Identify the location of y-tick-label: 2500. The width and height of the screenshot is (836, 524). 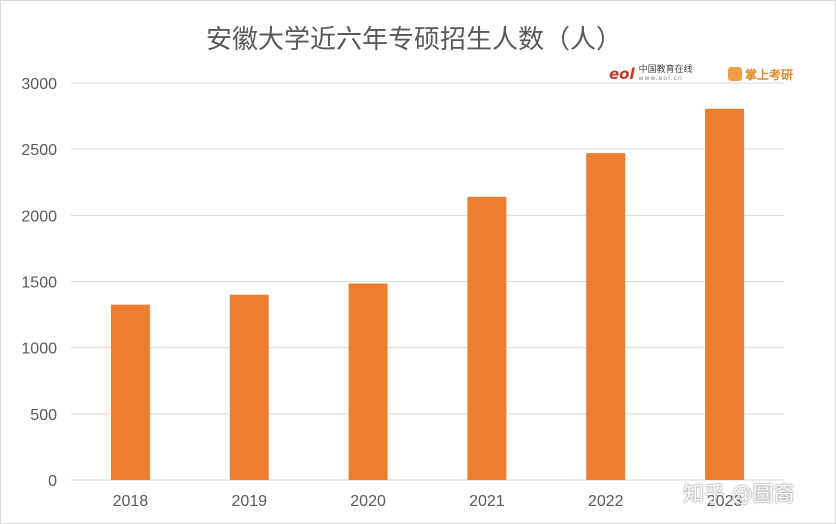
(39, 150).